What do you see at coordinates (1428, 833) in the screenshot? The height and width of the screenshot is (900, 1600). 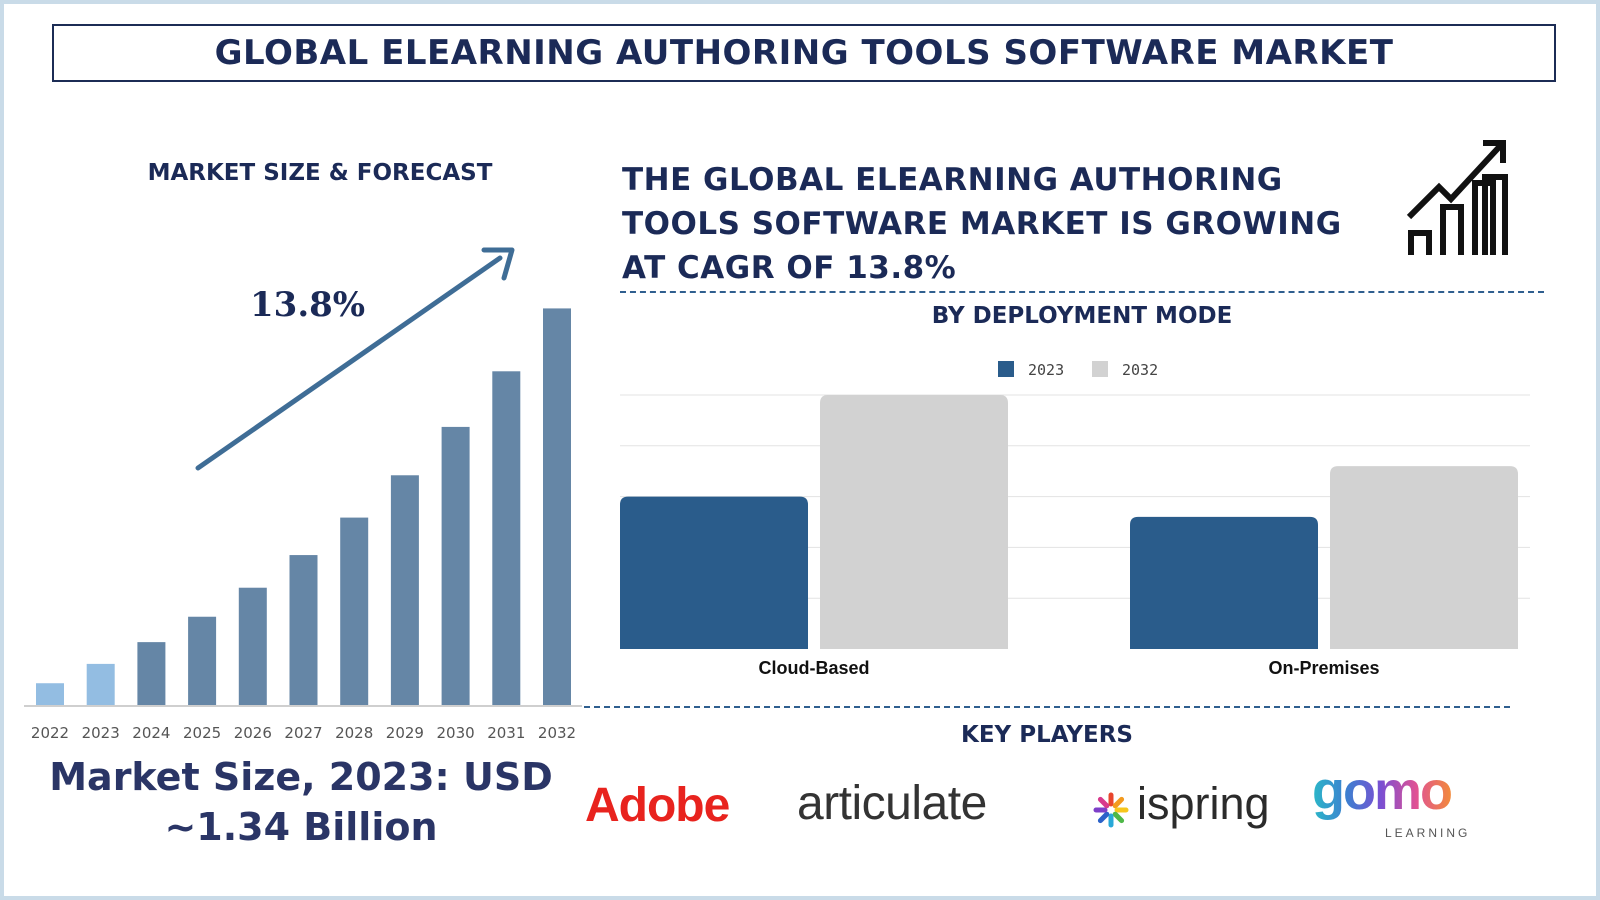 I see `gomo-learning-text: LEARNING` at bounding box center [1428, 833].